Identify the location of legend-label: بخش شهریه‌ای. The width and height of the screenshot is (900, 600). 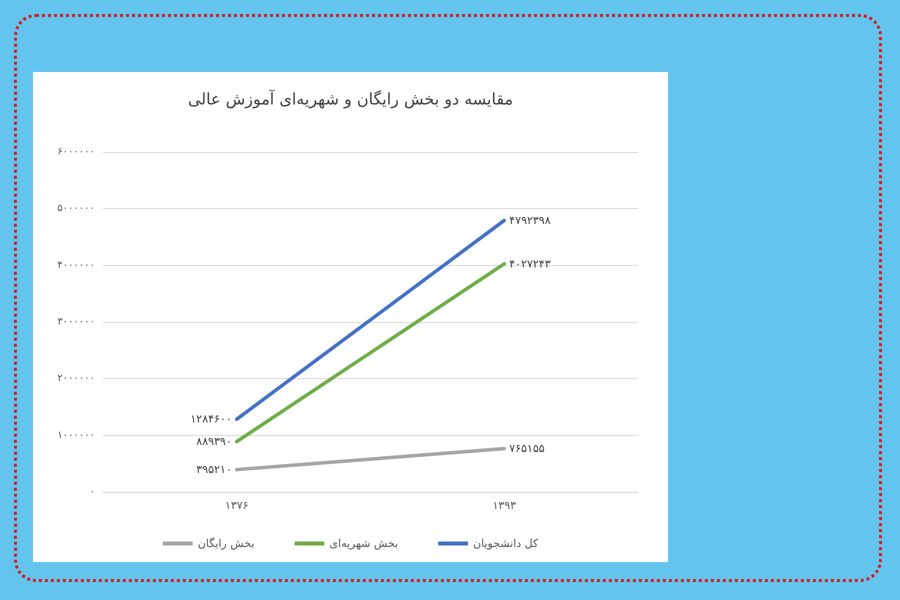
(363, 543).